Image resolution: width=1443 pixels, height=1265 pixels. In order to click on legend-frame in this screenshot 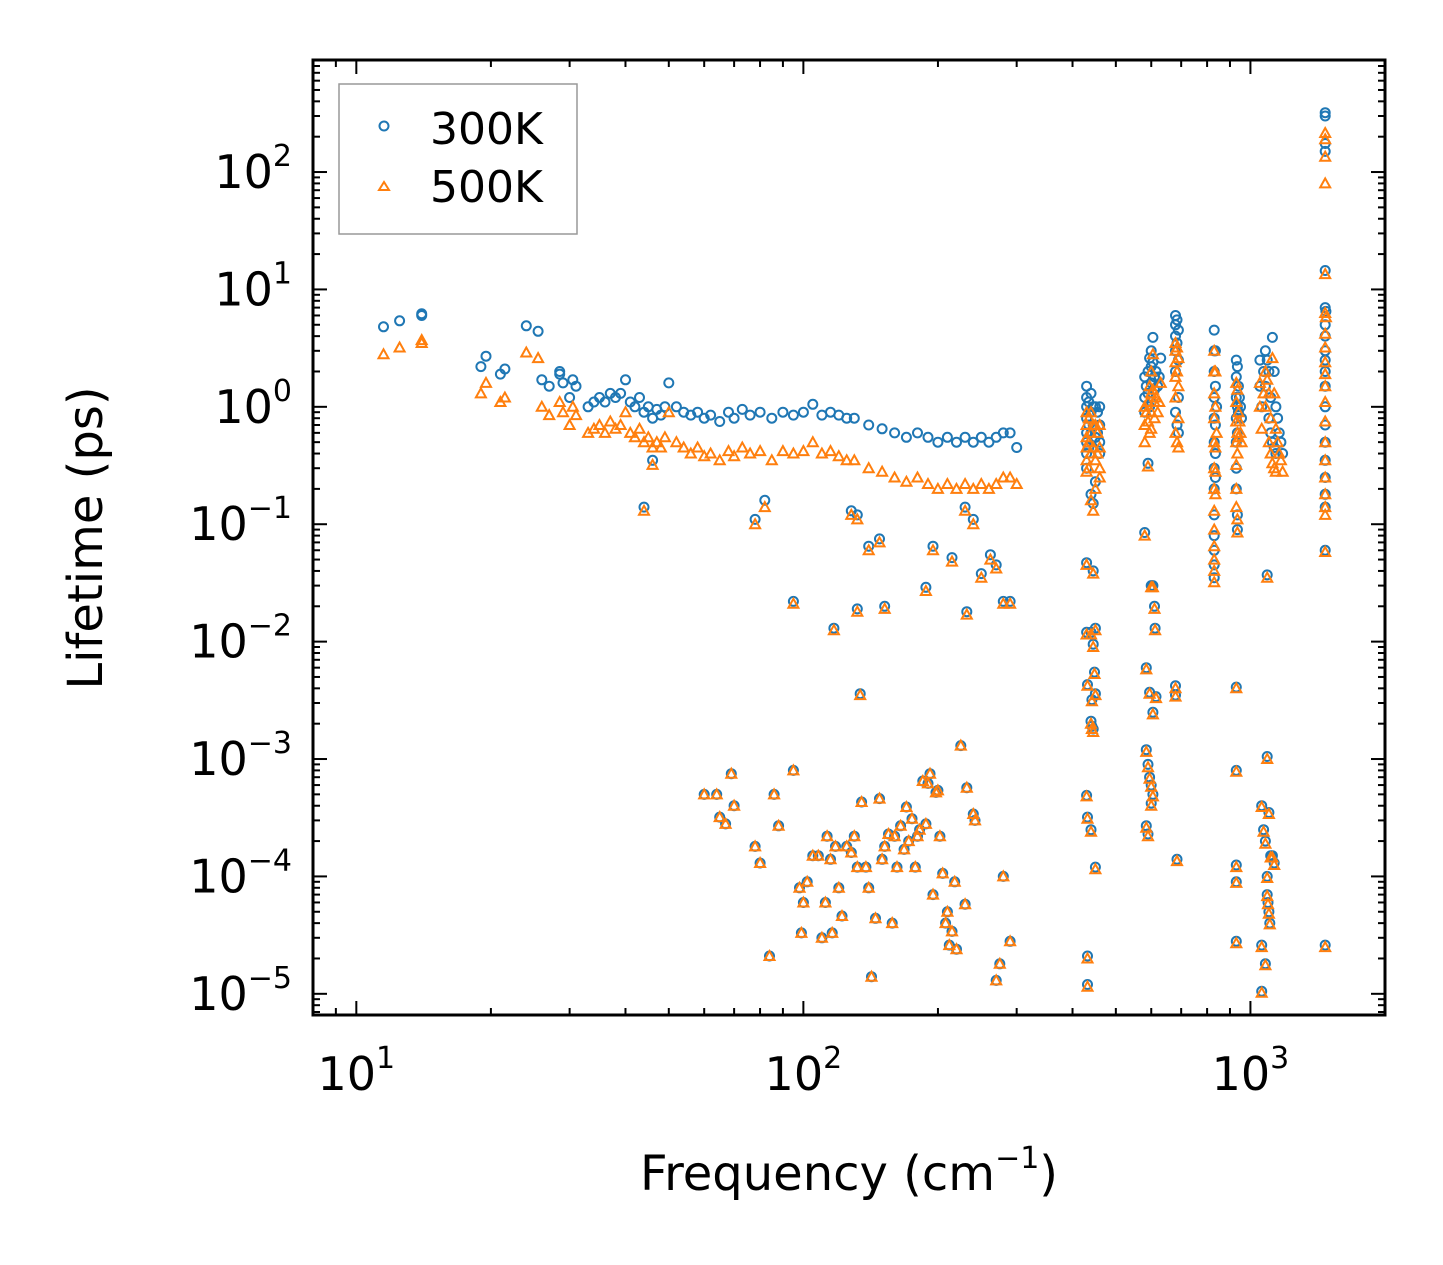, I will do `click(458, 159)`.